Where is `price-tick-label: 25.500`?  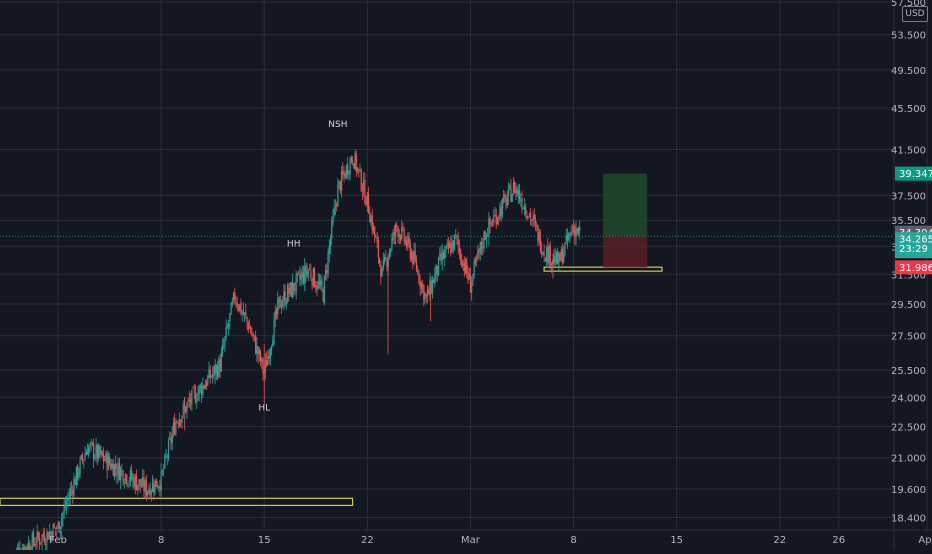 price-tick-label: 25.500 is located at coordinates (908, 371).